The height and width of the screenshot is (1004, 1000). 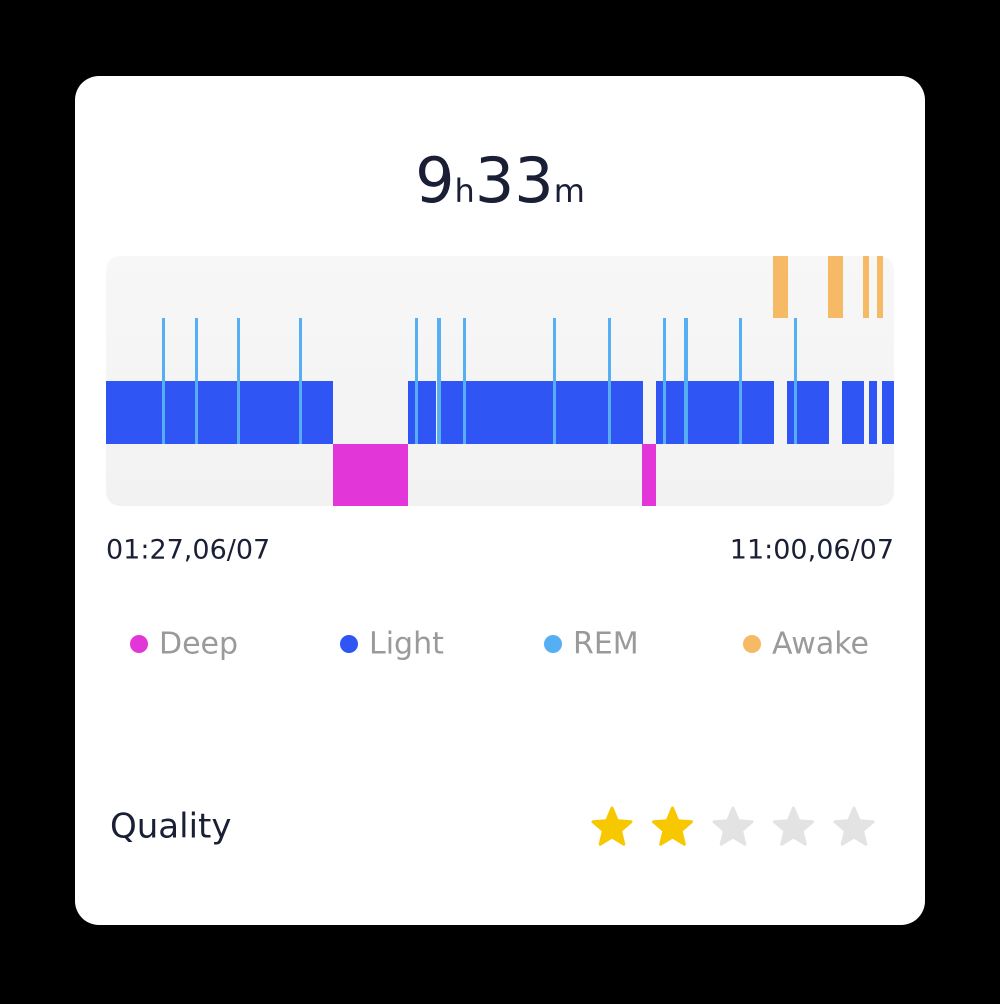 I want to click on duration: 9h33m, so click(x=500, y=180).